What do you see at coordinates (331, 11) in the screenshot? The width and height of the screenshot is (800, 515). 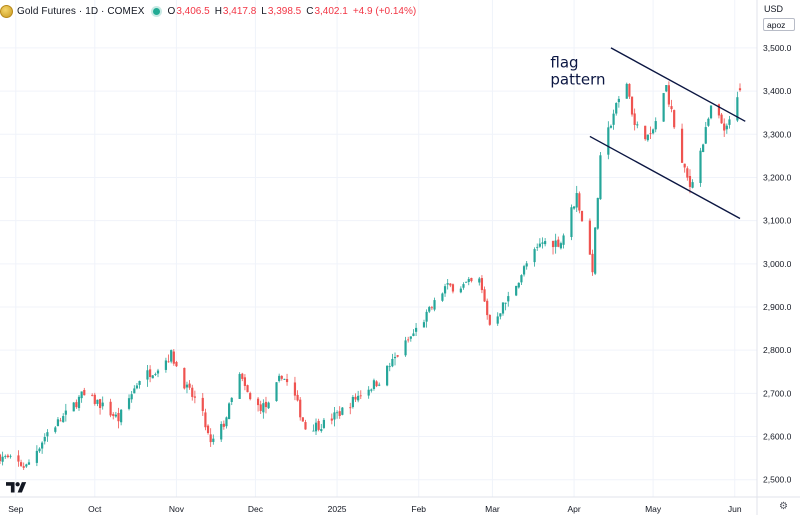 I see `close-value: 3,402.1` at bounding box center [331, 11].